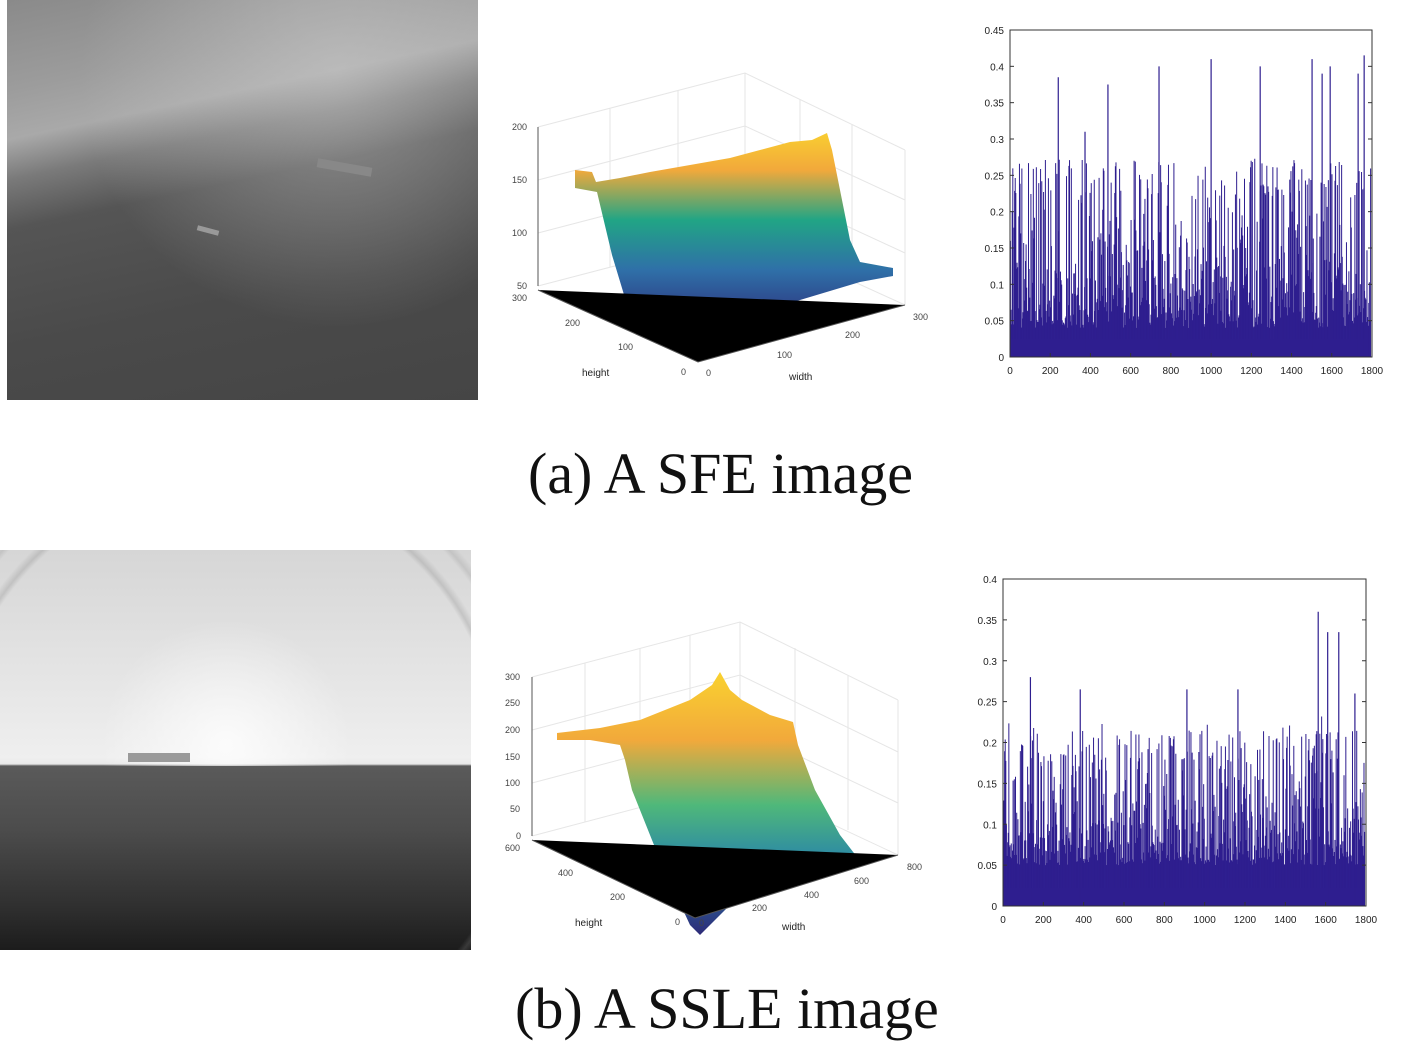 This screenshot has width=1418, height=1048. I want to click on surface-a, so click(734, 231).